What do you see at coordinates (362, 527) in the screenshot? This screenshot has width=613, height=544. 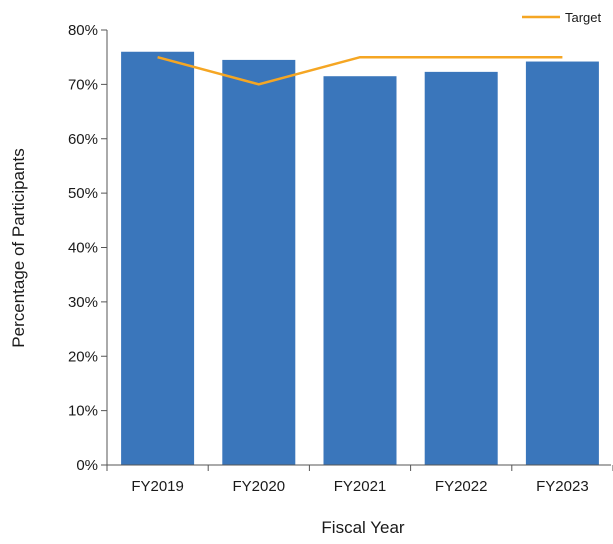 I see `x-axis-title: Fiscal Year` at bounding box center [362, 527].